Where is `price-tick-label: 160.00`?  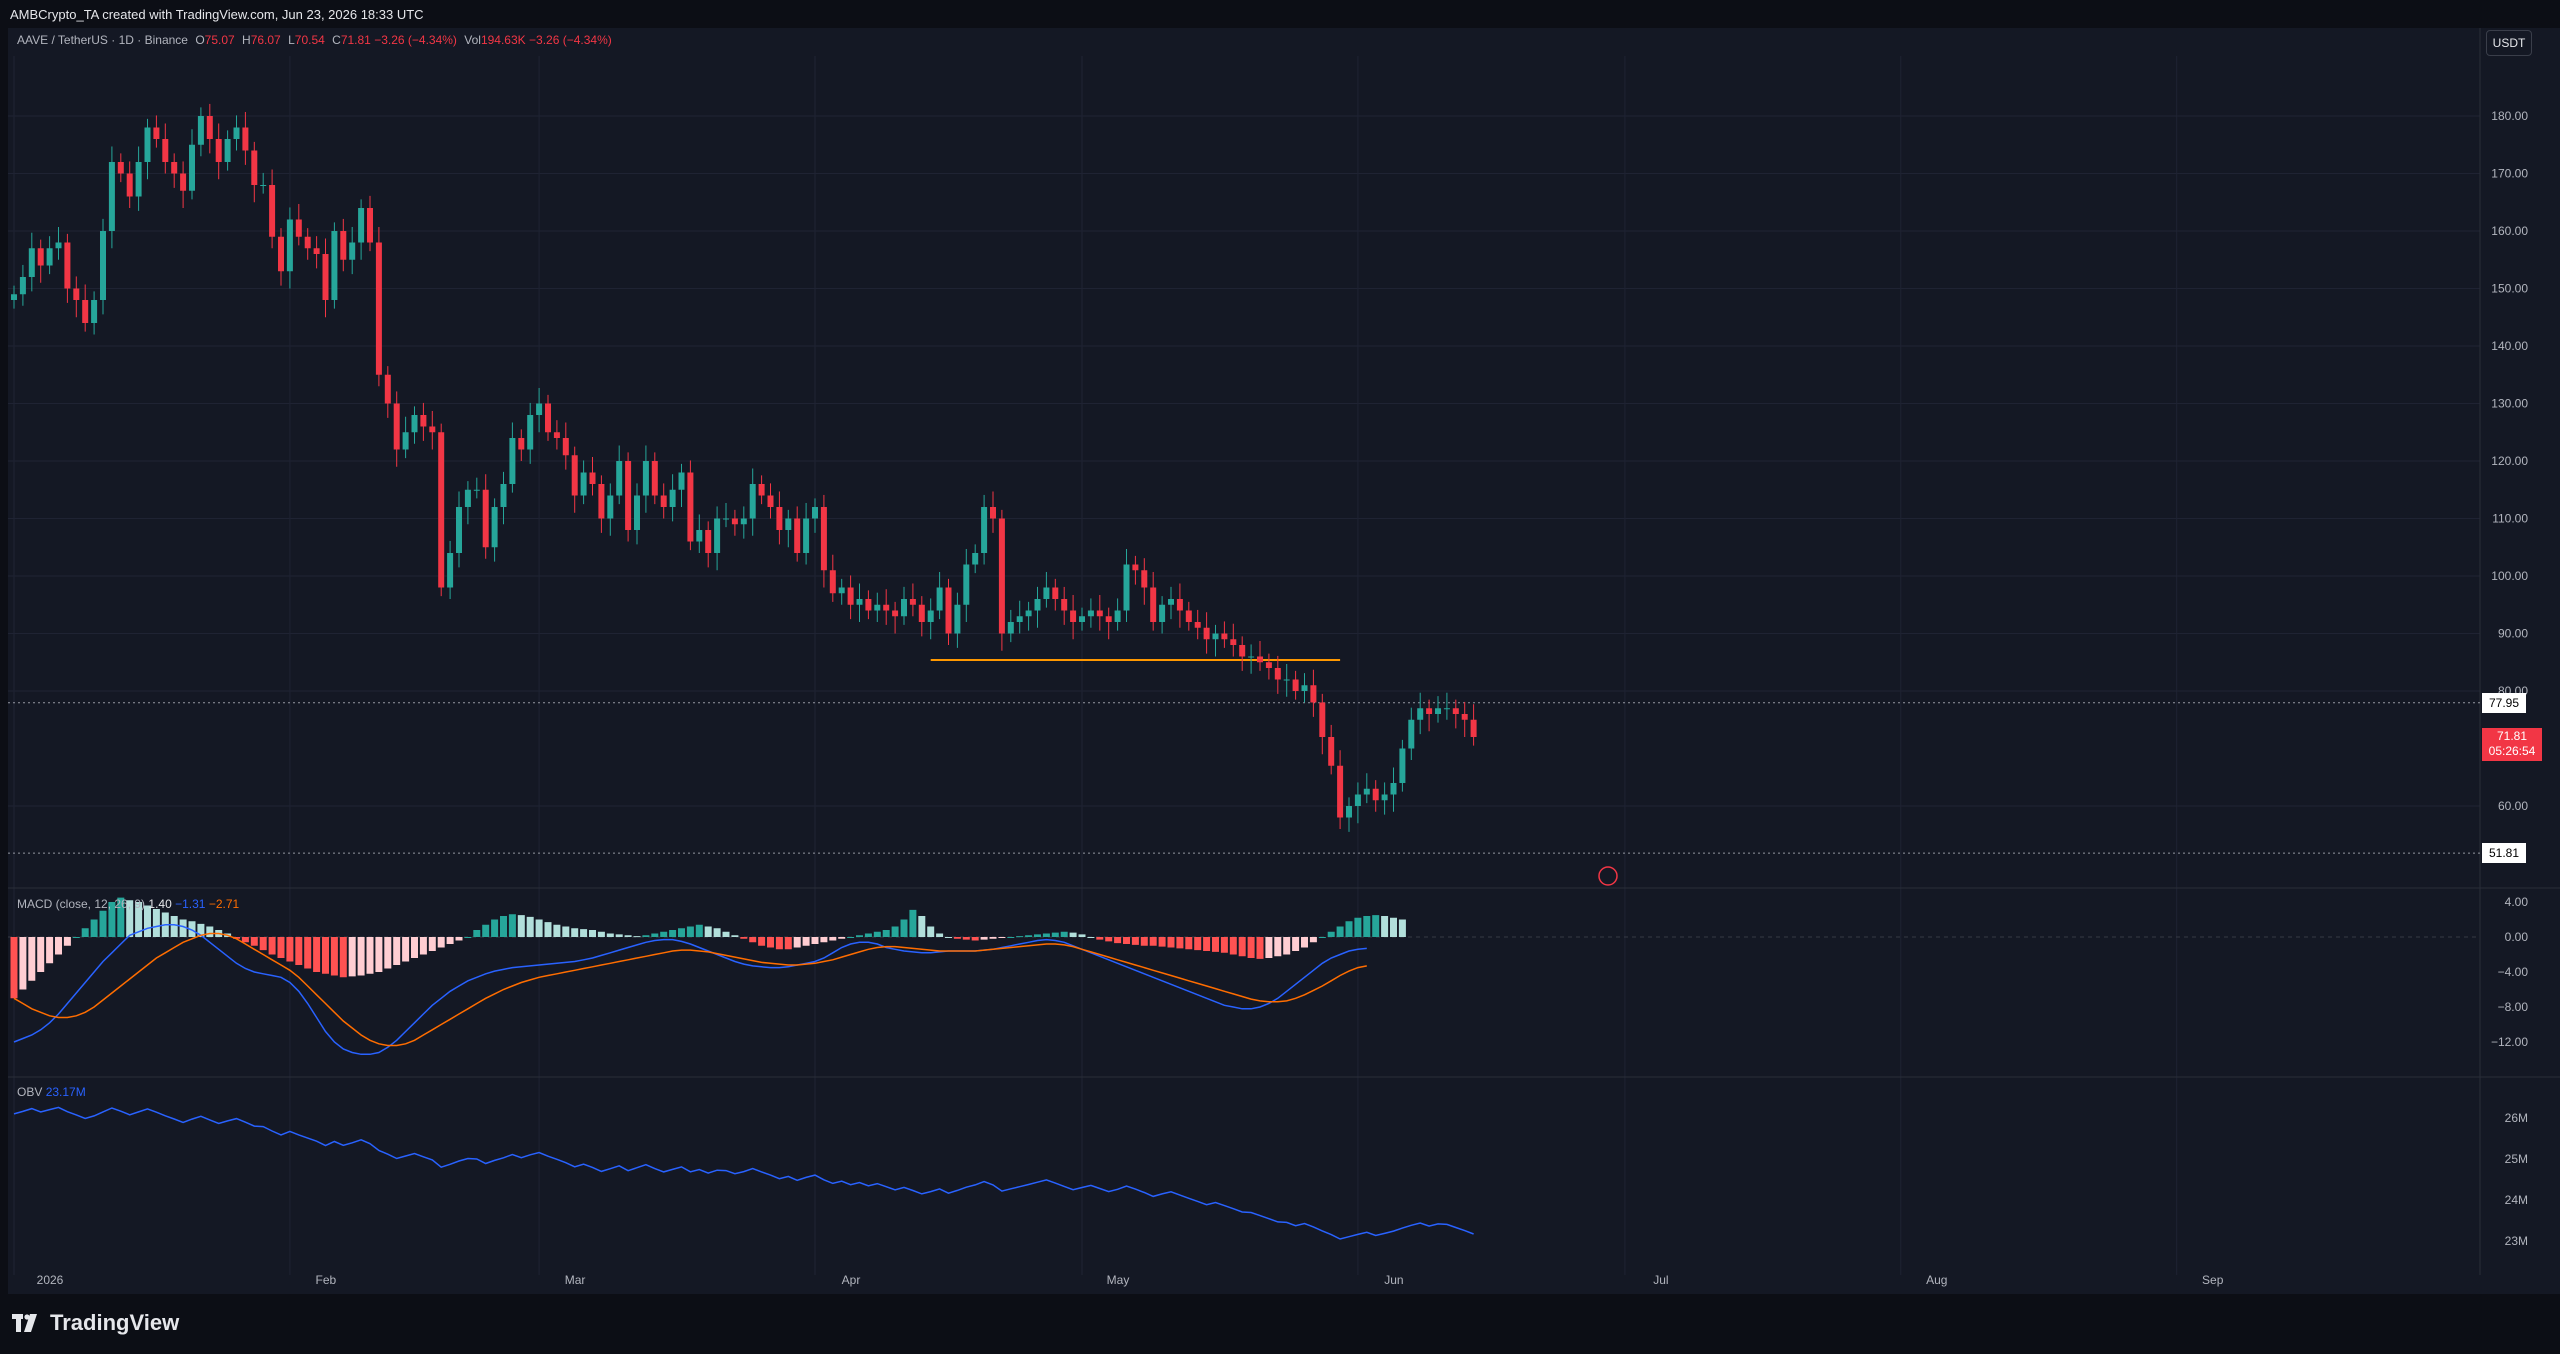
price-tick-label: 160.00 is located at coordinates (2509, 231).